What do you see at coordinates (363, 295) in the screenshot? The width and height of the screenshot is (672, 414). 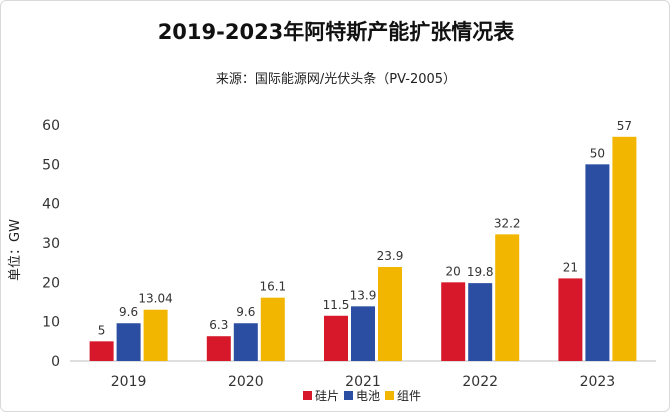 I see `data-label: 13.9` at bounding box center [363, 295].